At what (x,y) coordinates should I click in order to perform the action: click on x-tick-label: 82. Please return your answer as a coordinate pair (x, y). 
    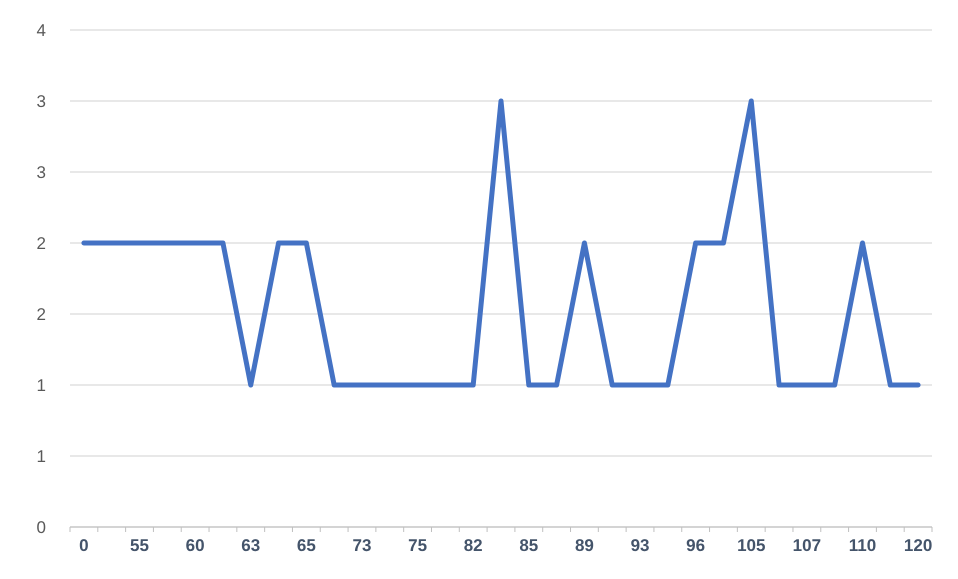
    Looking at the image, I should click on (473, 545).